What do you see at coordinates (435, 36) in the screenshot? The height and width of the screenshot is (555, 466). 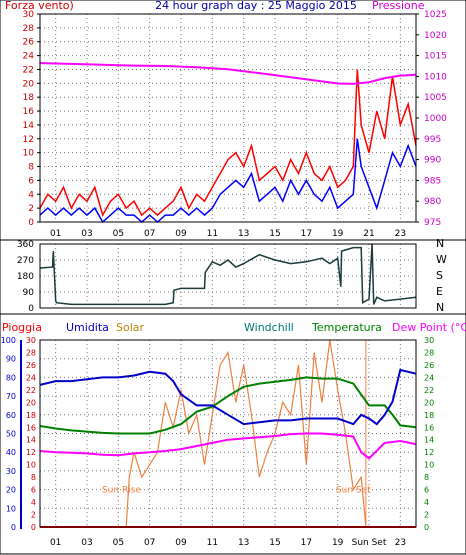 I see `pressure-tick-label: 1020` at bounding box center [435, 36].